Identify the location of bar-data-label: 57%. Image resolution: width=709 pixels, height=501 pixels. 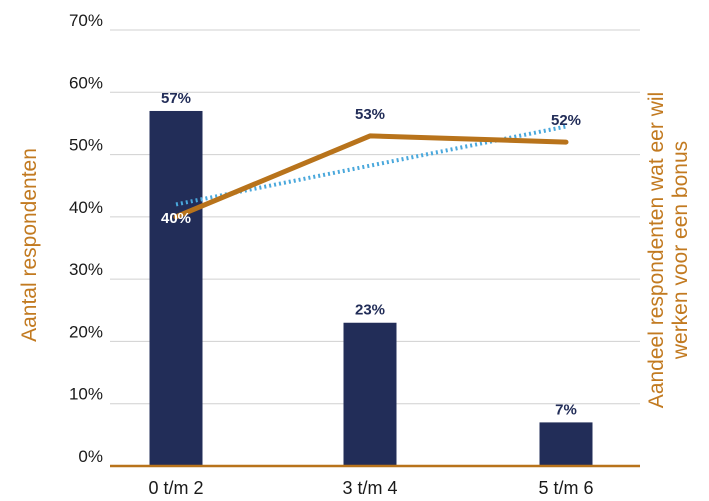
(176, 98).